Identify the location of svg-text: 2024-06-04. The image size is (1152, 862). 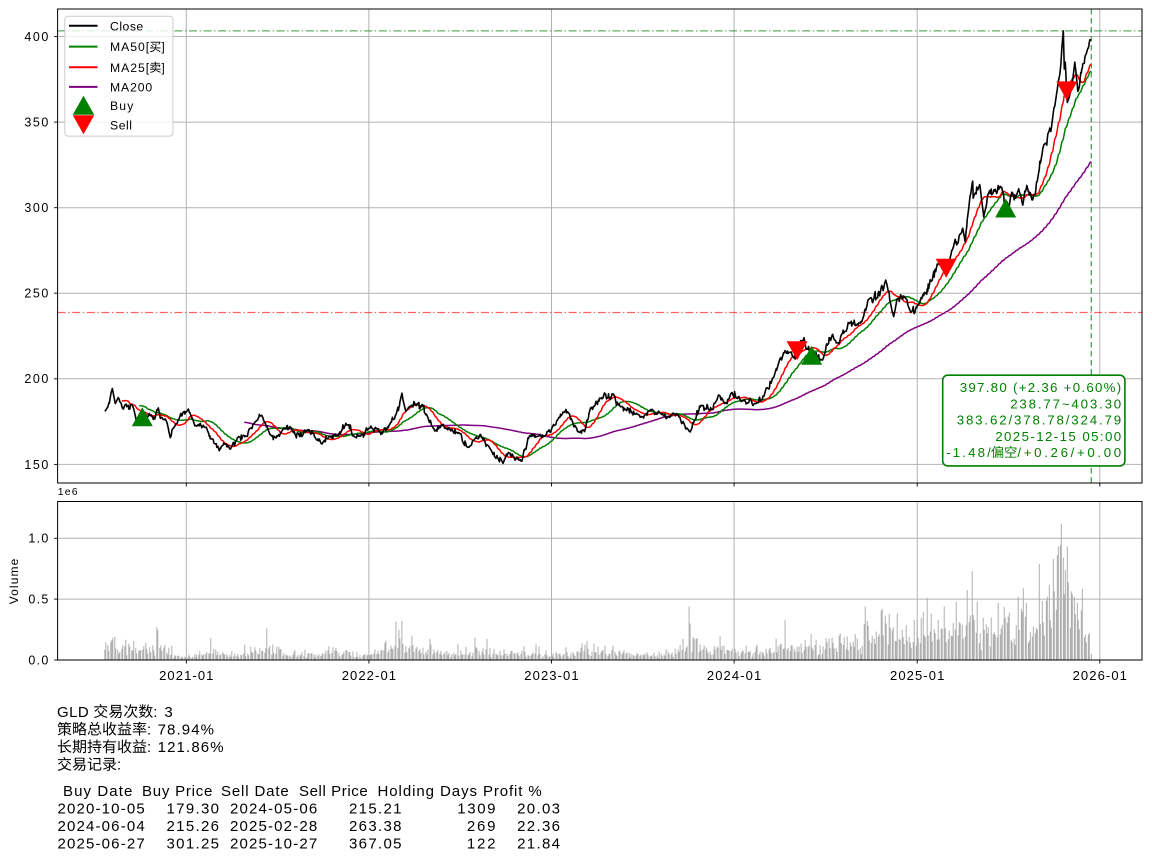
(101, 826).